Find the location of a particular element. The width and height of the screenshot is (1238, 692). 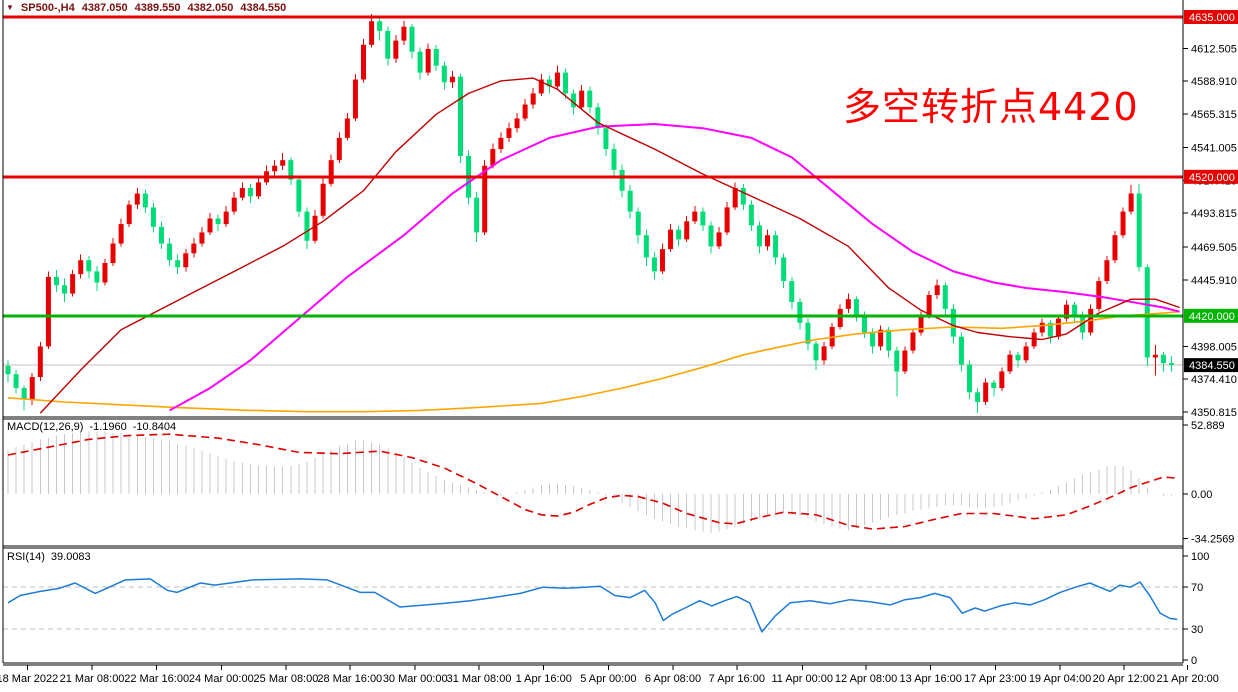

time-label: 1 Apr 16:00 is located at coordinates (544, 679).